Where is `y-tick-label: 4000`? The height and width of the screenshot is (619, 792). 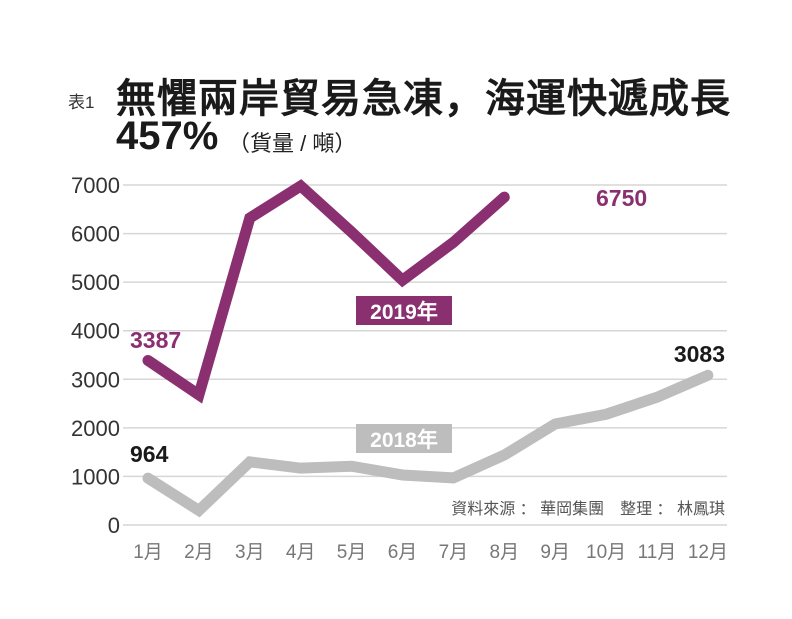 y-tick-label: 4000 is located at coordinates (95, 331).